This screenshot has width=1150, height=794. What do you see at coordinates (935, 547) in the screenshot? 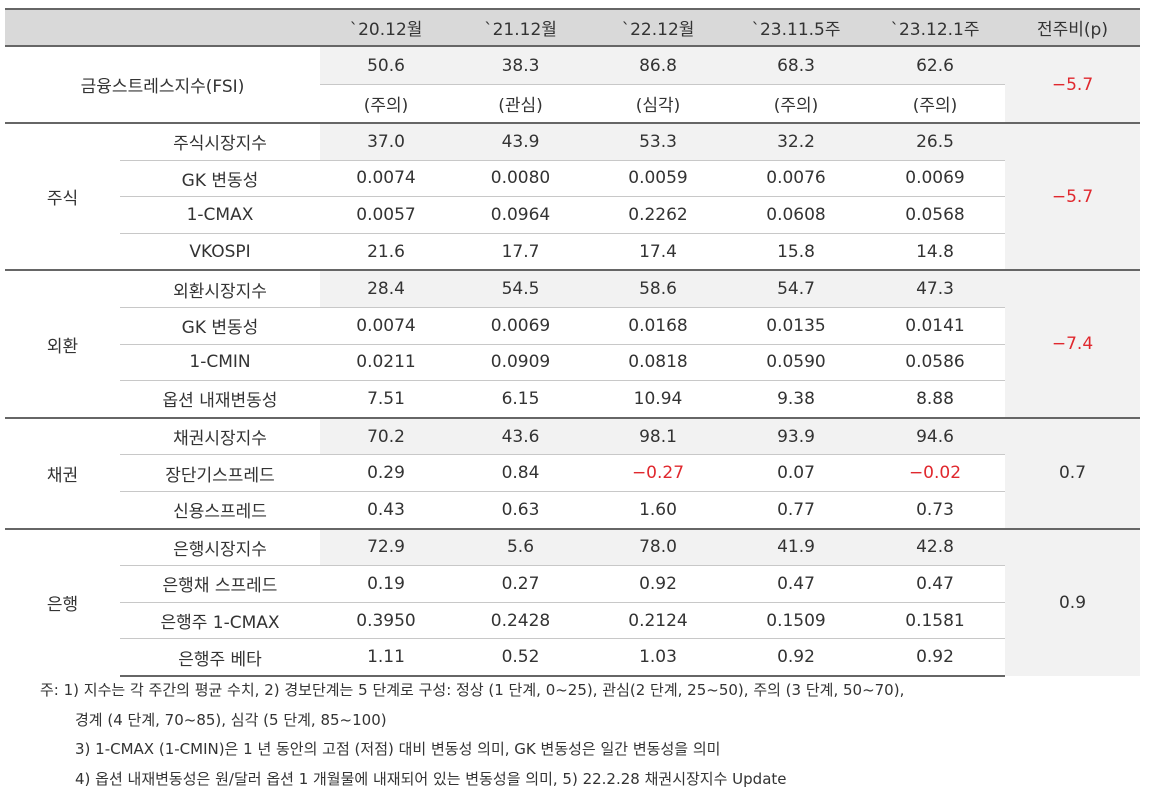
I see `cell-value: 42.8` at bounding box center [935, 547].